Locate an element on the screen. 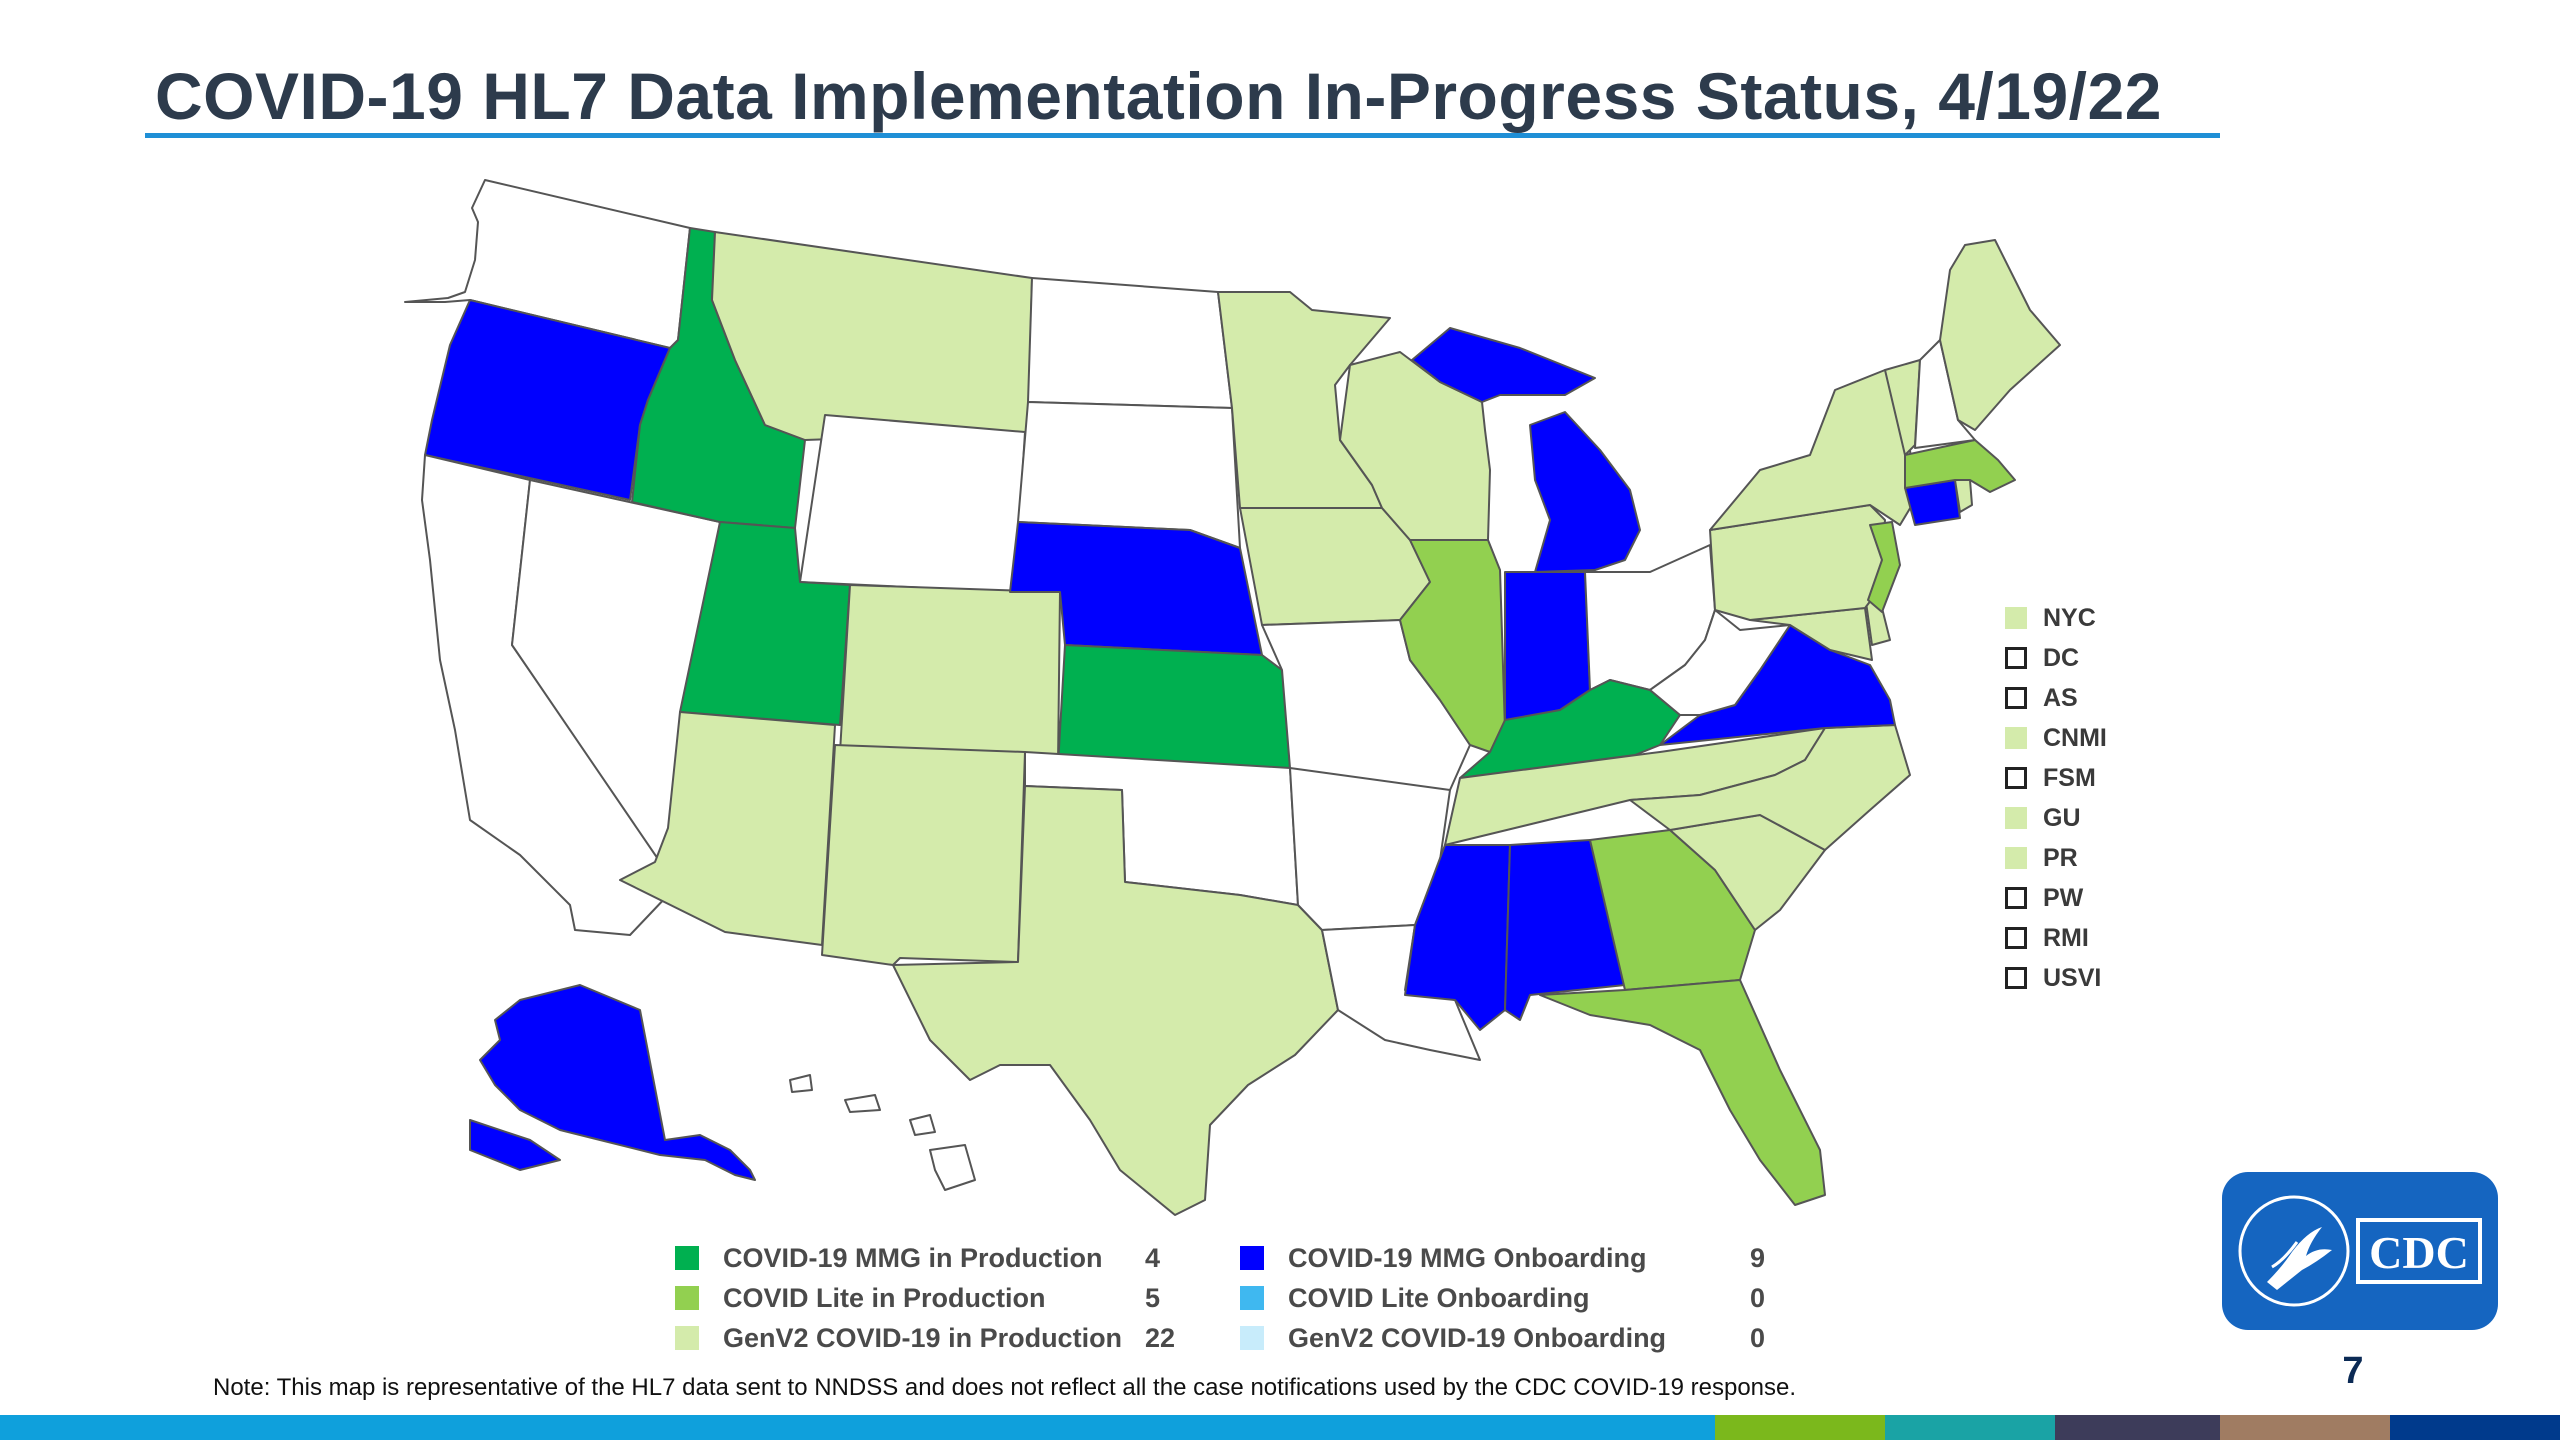  state-WY is located at coordinates (912, 503).